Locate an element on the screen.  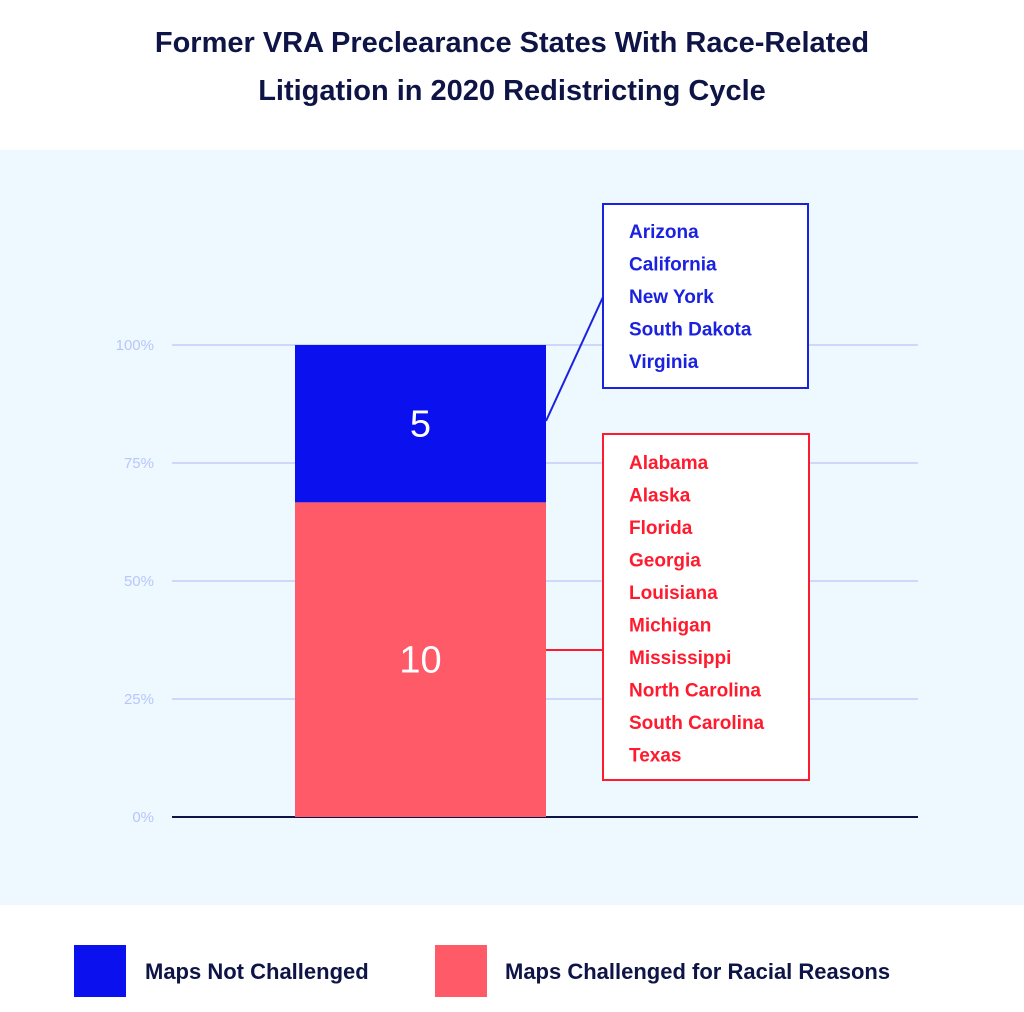
chart-title-line-2: Litigation in 2020 Redistricting Cycle is located at coordinates (512, 91).